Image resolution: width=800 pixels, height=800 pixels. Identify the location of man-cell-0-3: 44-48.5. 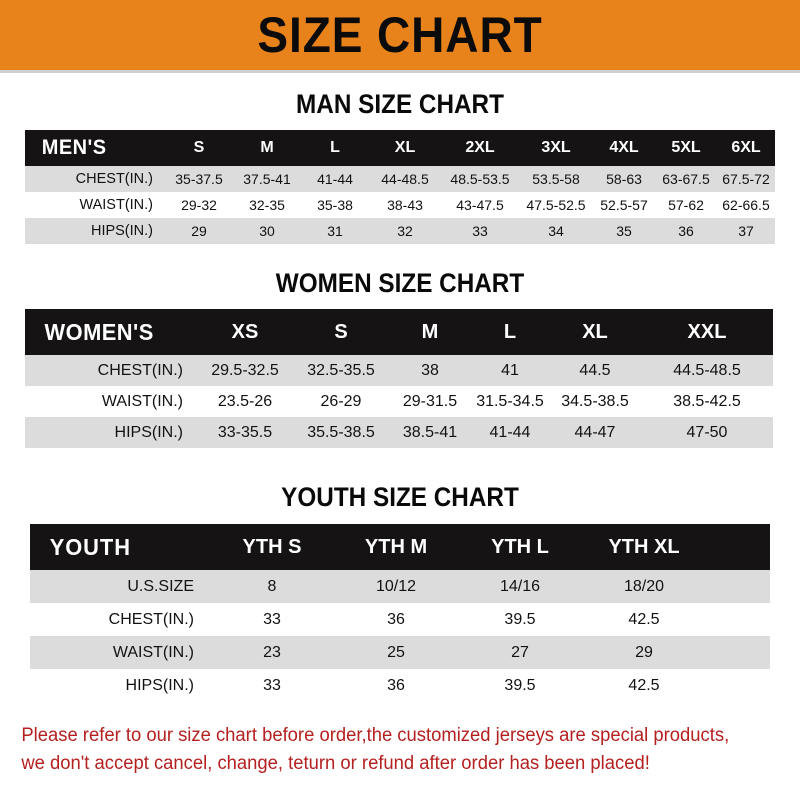
(405, 179).